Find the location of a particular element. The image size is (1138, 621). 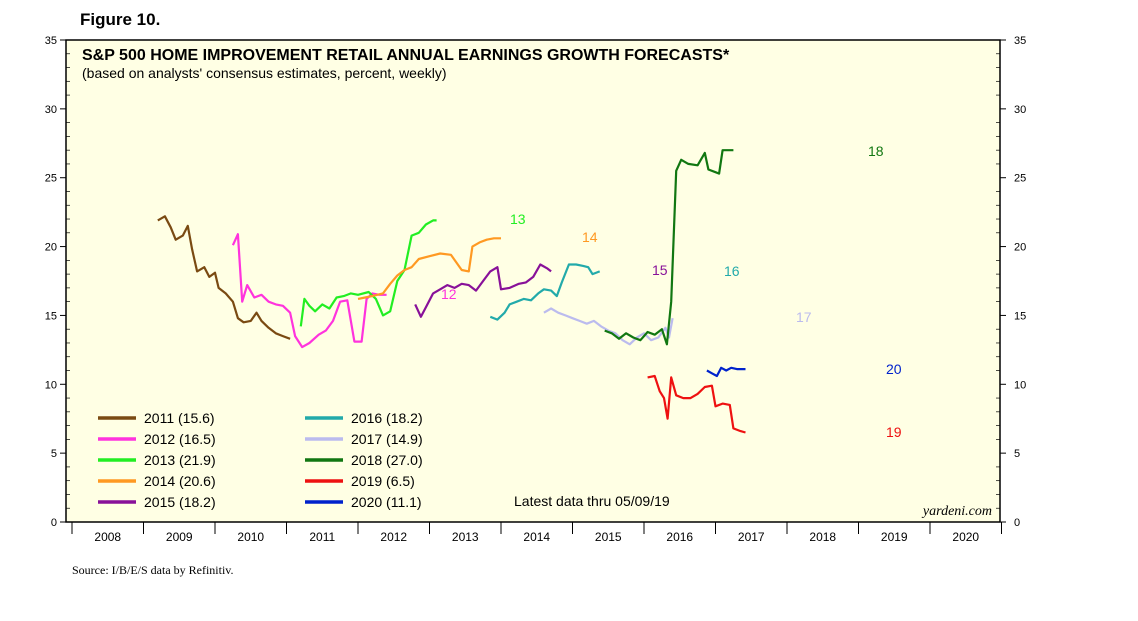

series-line-2013 is located at coordinates (368, 273).